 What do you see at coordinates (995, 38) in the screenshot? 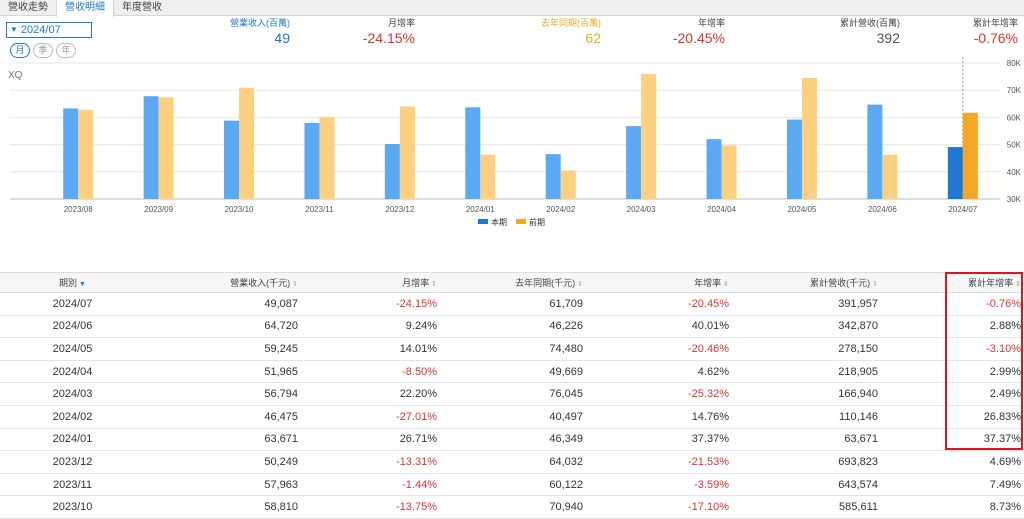
I see `summary-cumulative-yoy-value: -0.76%` at bounding box center [995, 38].